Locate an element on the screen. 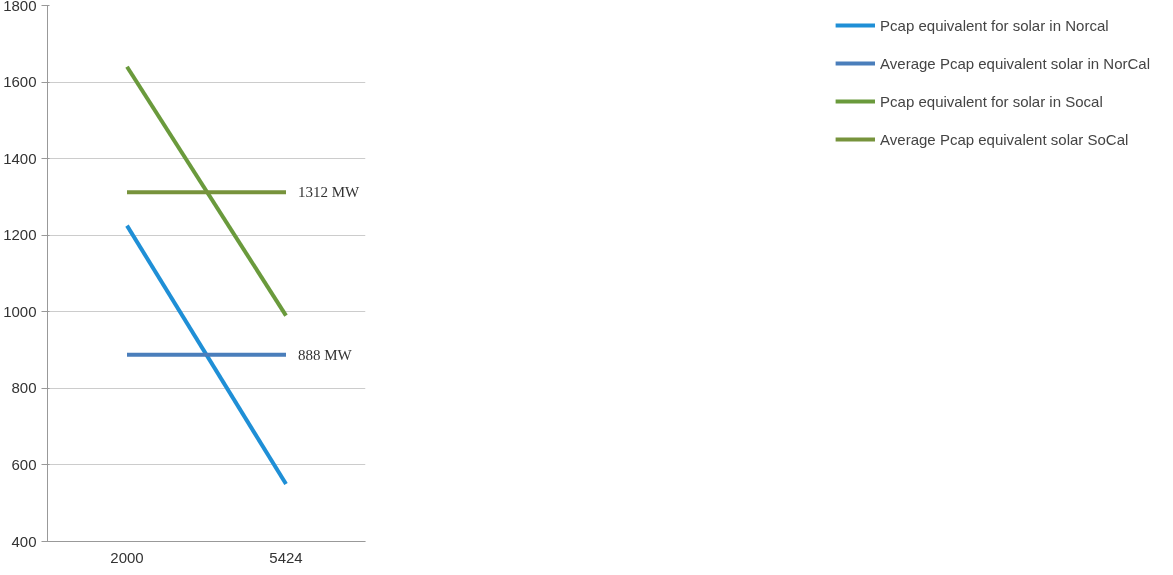 Image resolution: width=1173 pixels, height=575 pixels. y-tick-label: 1200 is located at coordinates (20, 235).